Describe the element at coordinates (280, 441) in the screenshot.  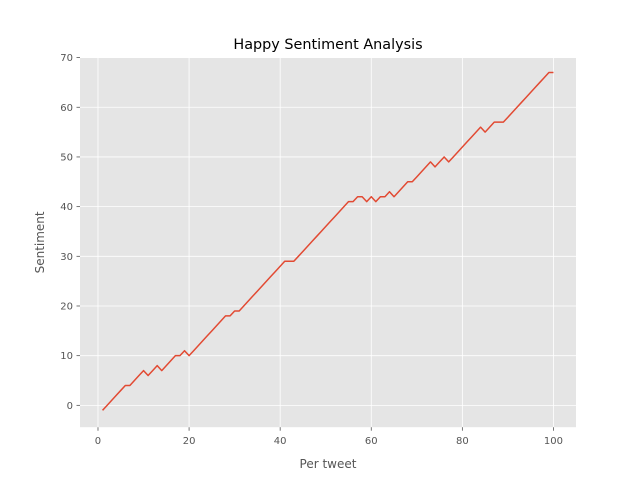
I see `x-tick-label: 40` at that location.